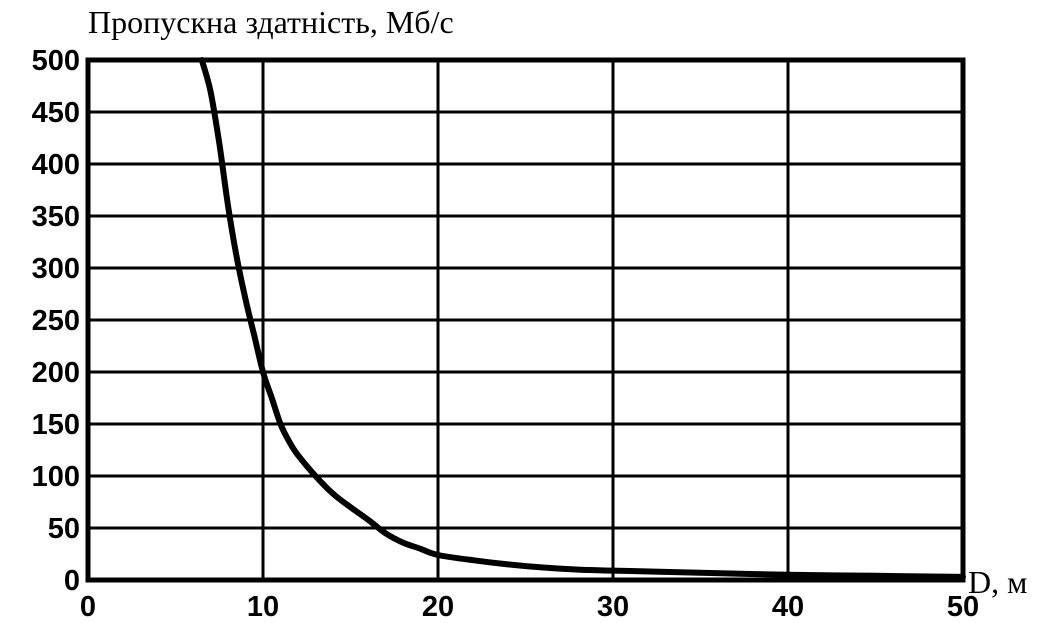  I want to click on y-tick-label: 300, so click(56, 269).